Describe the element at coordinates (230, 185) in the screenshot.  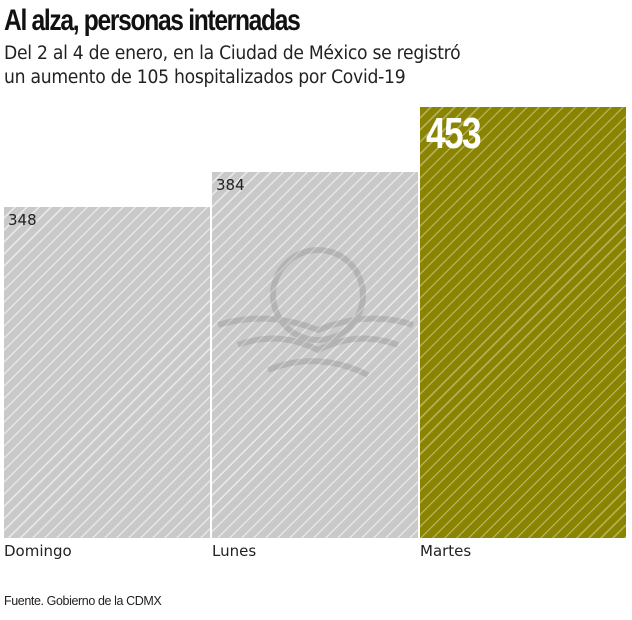
I see `bar-value-lunes: 384` at that location.